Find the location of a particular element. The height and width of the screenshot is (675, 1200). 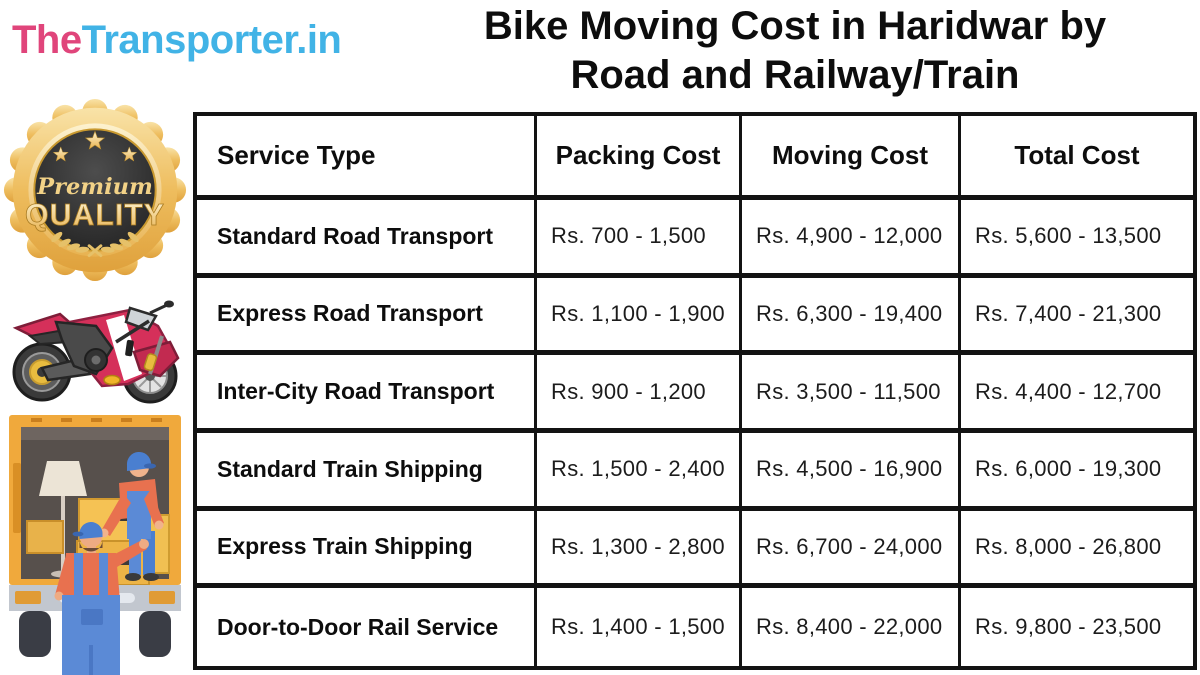

mover-outside is located at coordinates (101, 598).